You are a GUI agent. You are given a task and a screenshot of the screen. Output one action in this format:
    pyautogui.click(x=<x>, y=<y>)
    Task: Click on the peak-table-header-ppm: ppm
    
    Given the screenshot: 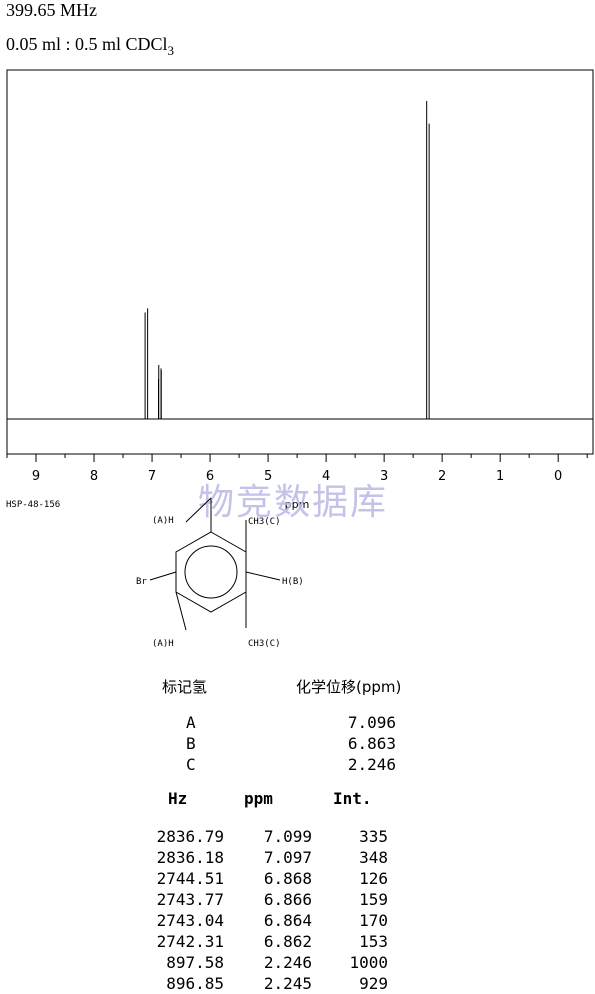 What is the action you would take?
    pyautogui.click(x=258, y=798)
    